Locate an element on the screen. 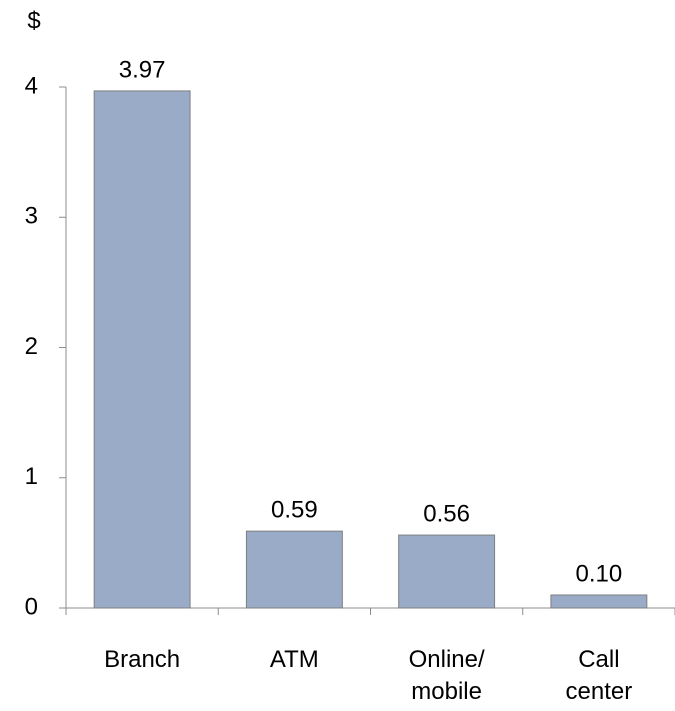 The width and height of the screenshot is (675, 711). y-tick-label: 2 is located at coordinates (31, 346).